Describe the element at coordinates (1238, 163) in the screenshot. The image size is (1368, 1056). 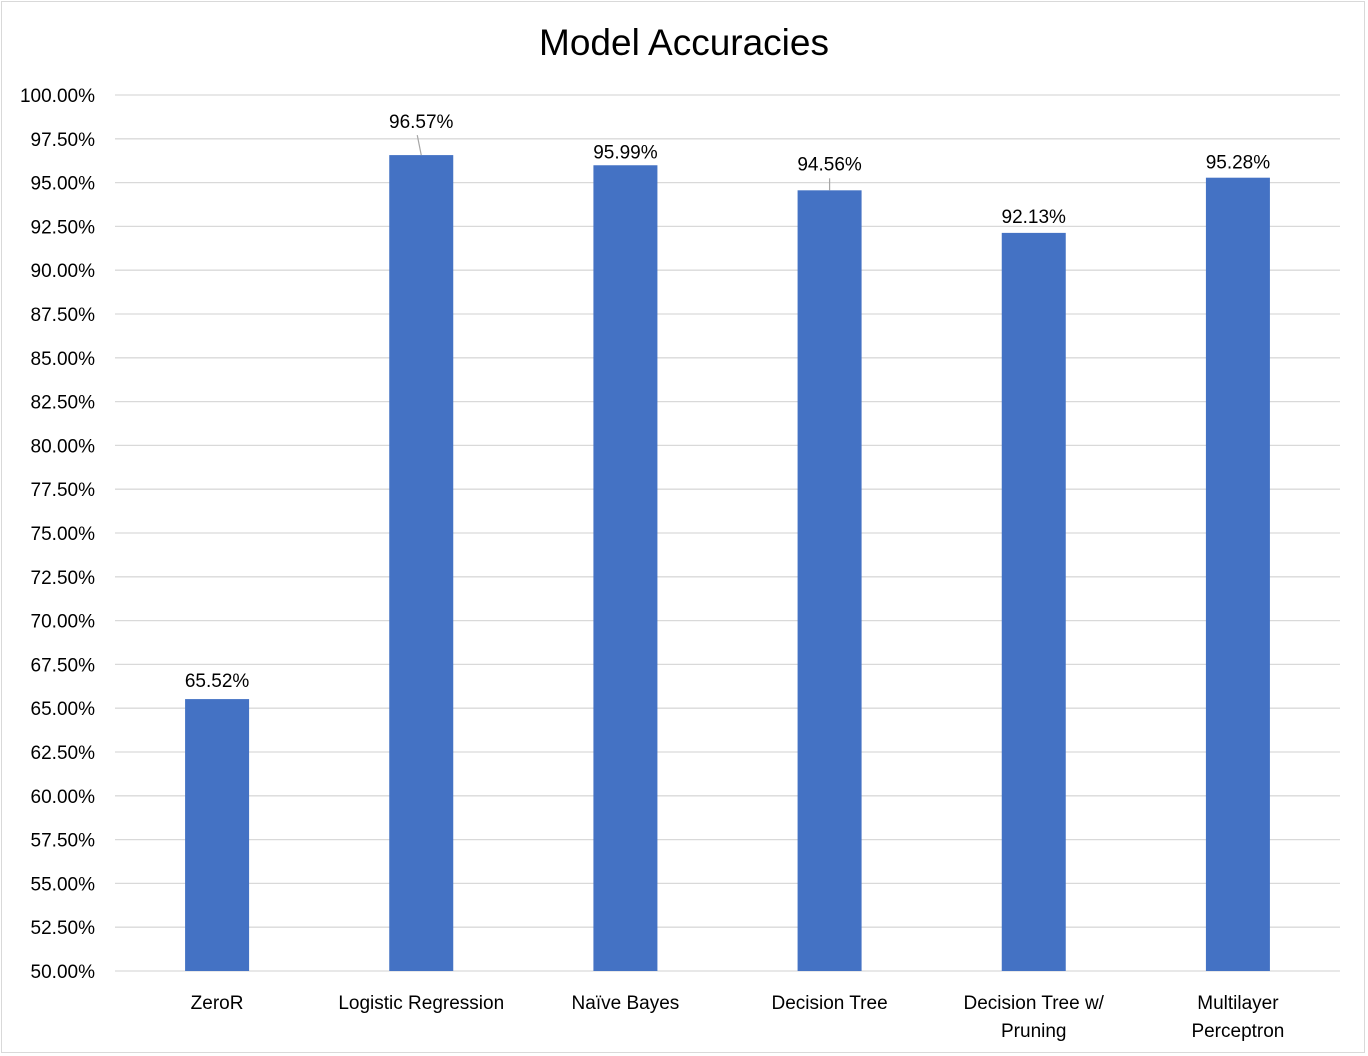
I see `data-label: 95.28%` at that location.